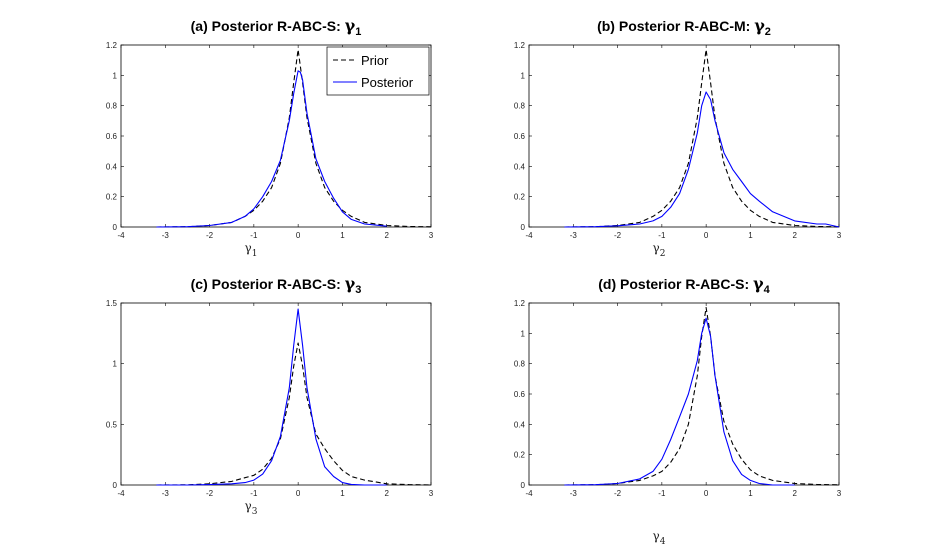 The height and width of the screenshot is (545, 926). I want to click on subplot-title: (d) Posterior R-ABC-S: γ4, so click(684, 285).